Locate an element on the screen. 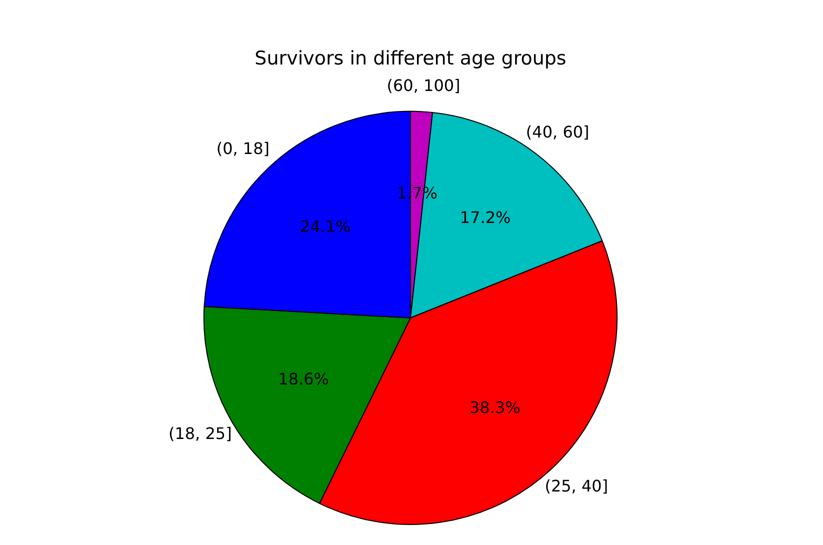  chart-title: Survivors in different age groups is located at coordinates (410, 58).